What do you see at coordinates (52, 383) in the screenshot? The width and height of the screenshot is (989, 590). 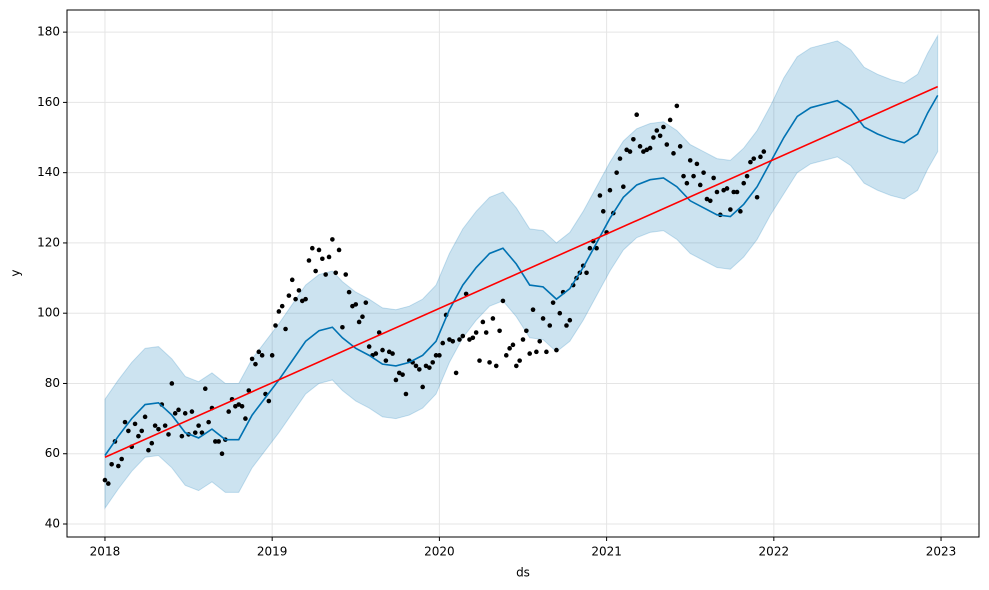 I see `y-tick-label: 80` at bounding box center [52, 383].